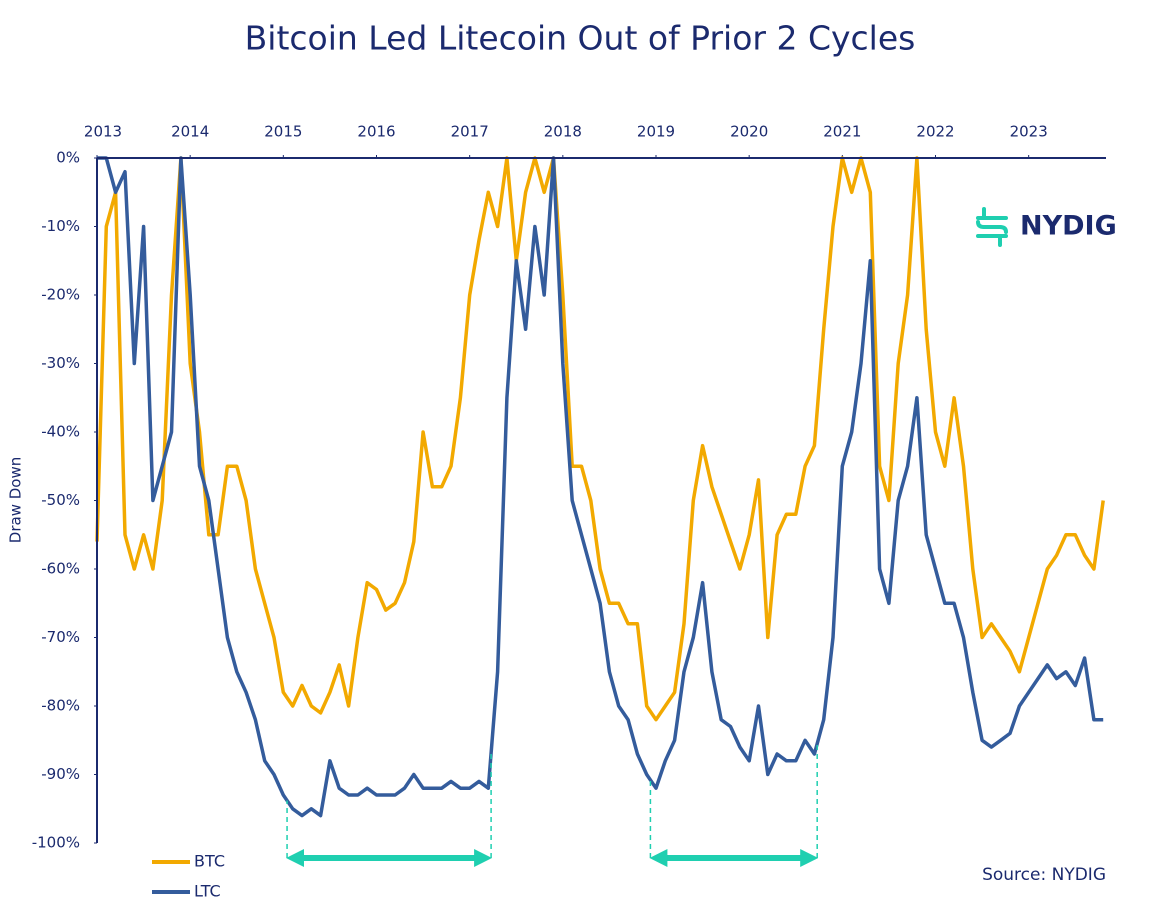  What do you see at coordinates (1068, 226) in the screenshot?
I see `logo-text: NYDIG` at bounding box center [1068, 226].